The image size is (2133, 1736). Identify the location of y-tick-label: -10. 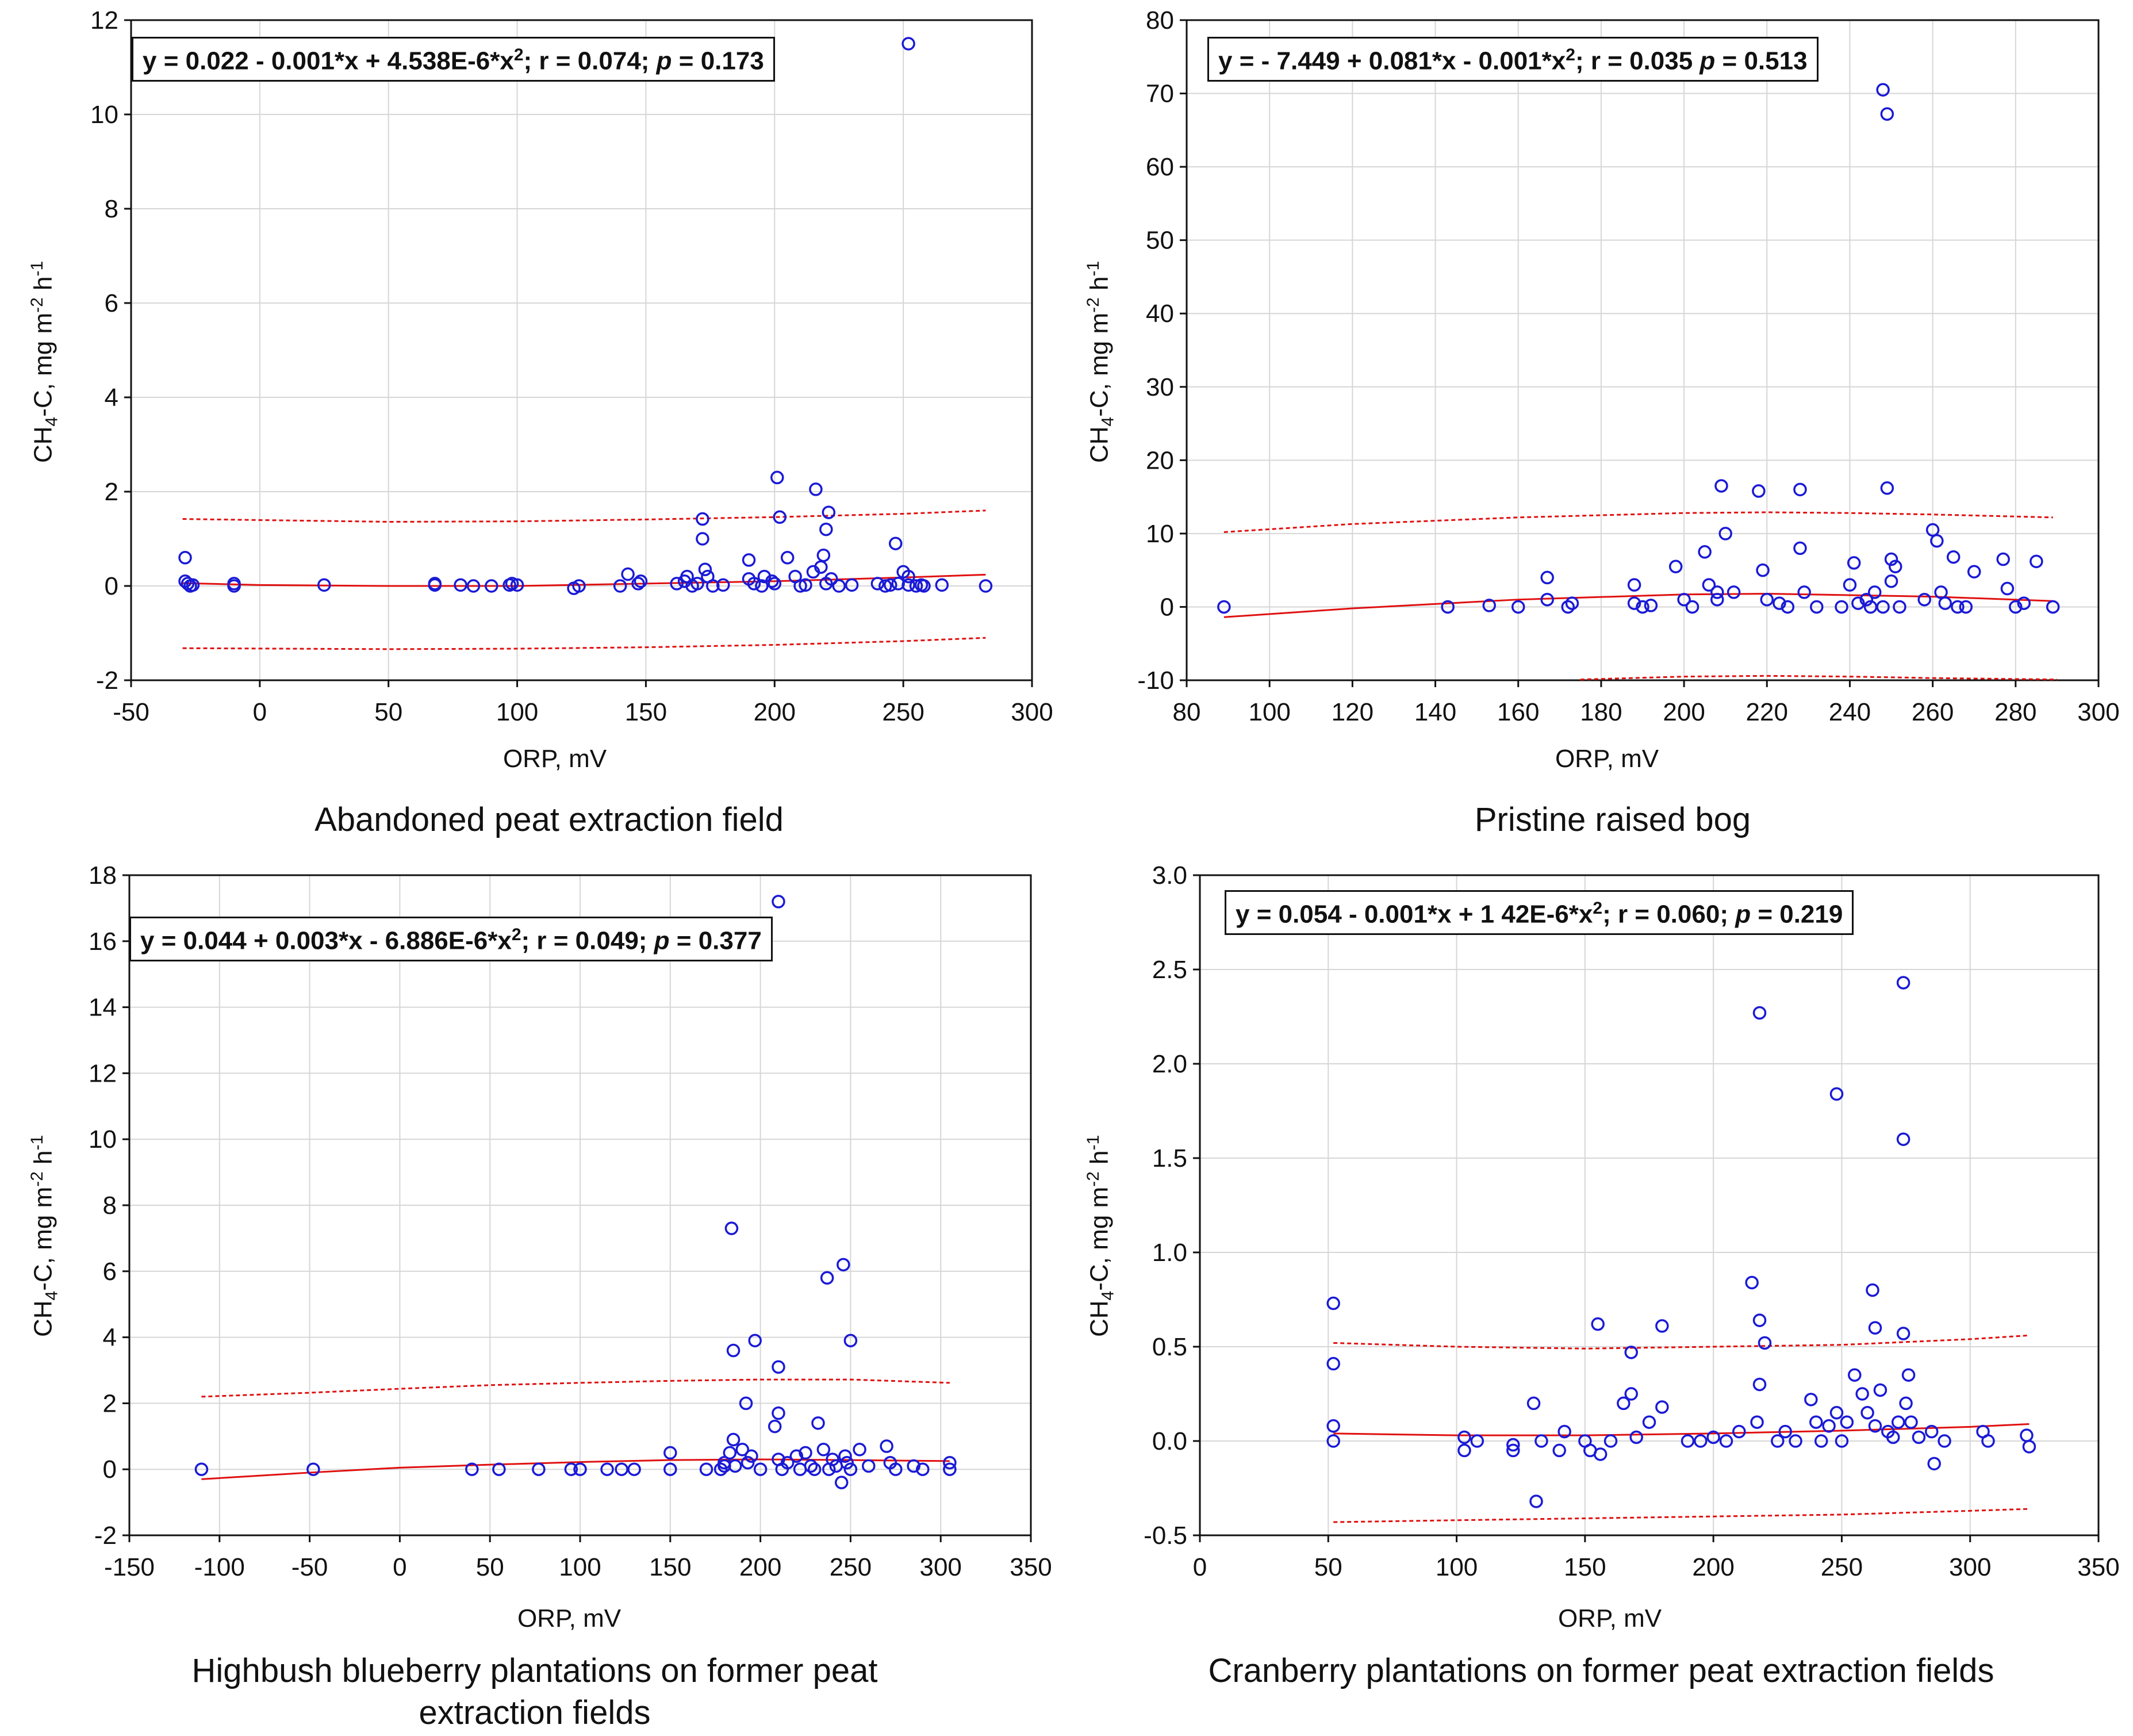
(1155, 680).